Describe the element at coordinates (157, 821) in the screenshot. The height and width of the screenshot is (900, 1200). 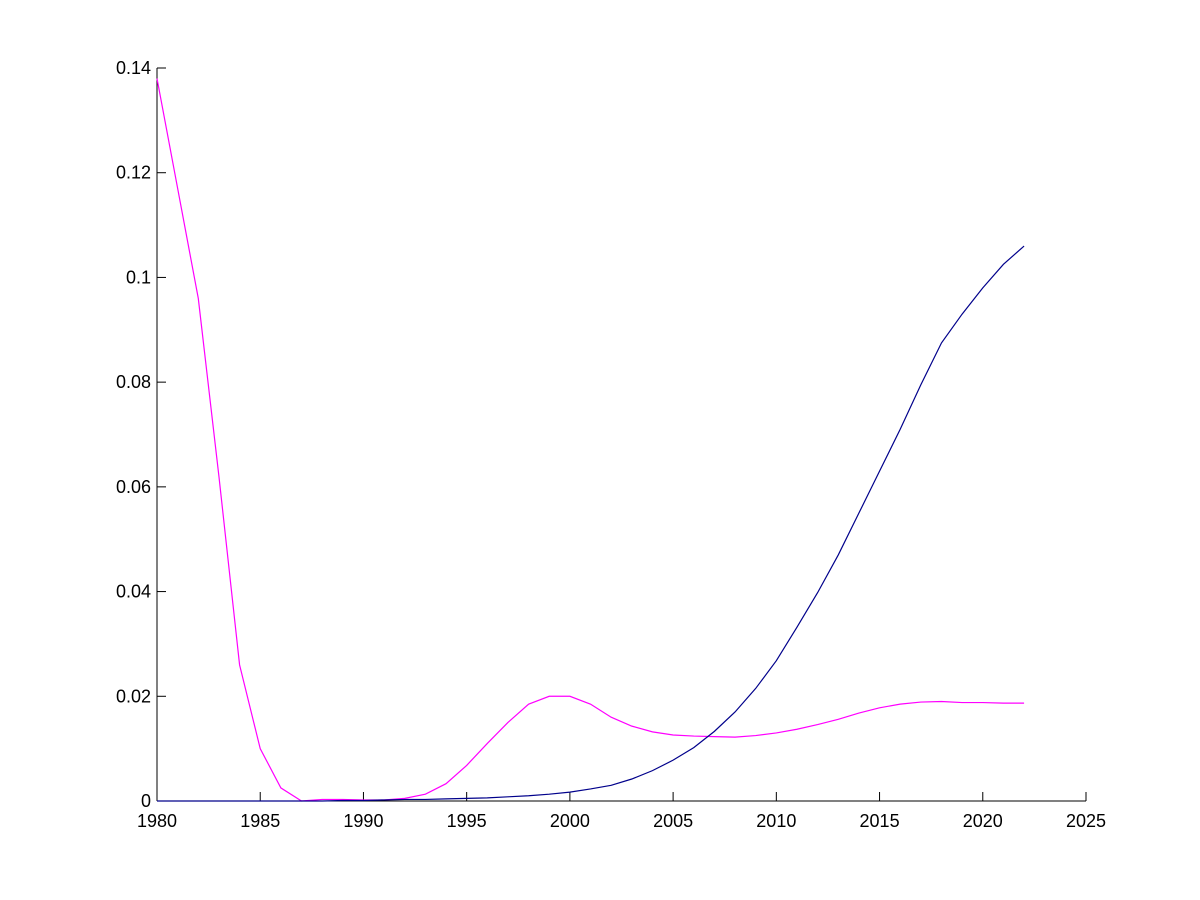
I see `x-tick-label: 1980` at that location.